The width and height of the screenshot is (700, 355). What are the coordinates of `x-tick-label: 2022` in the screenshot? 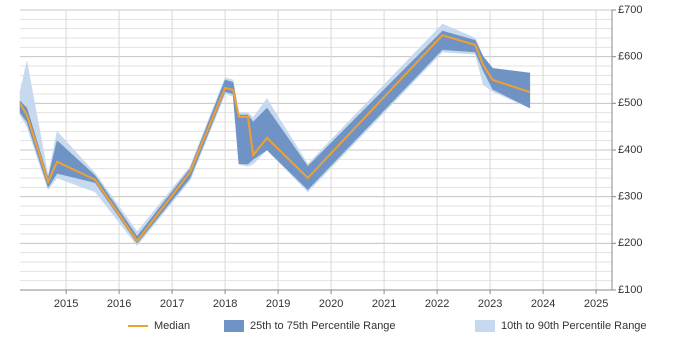 It's located at (437, 304).